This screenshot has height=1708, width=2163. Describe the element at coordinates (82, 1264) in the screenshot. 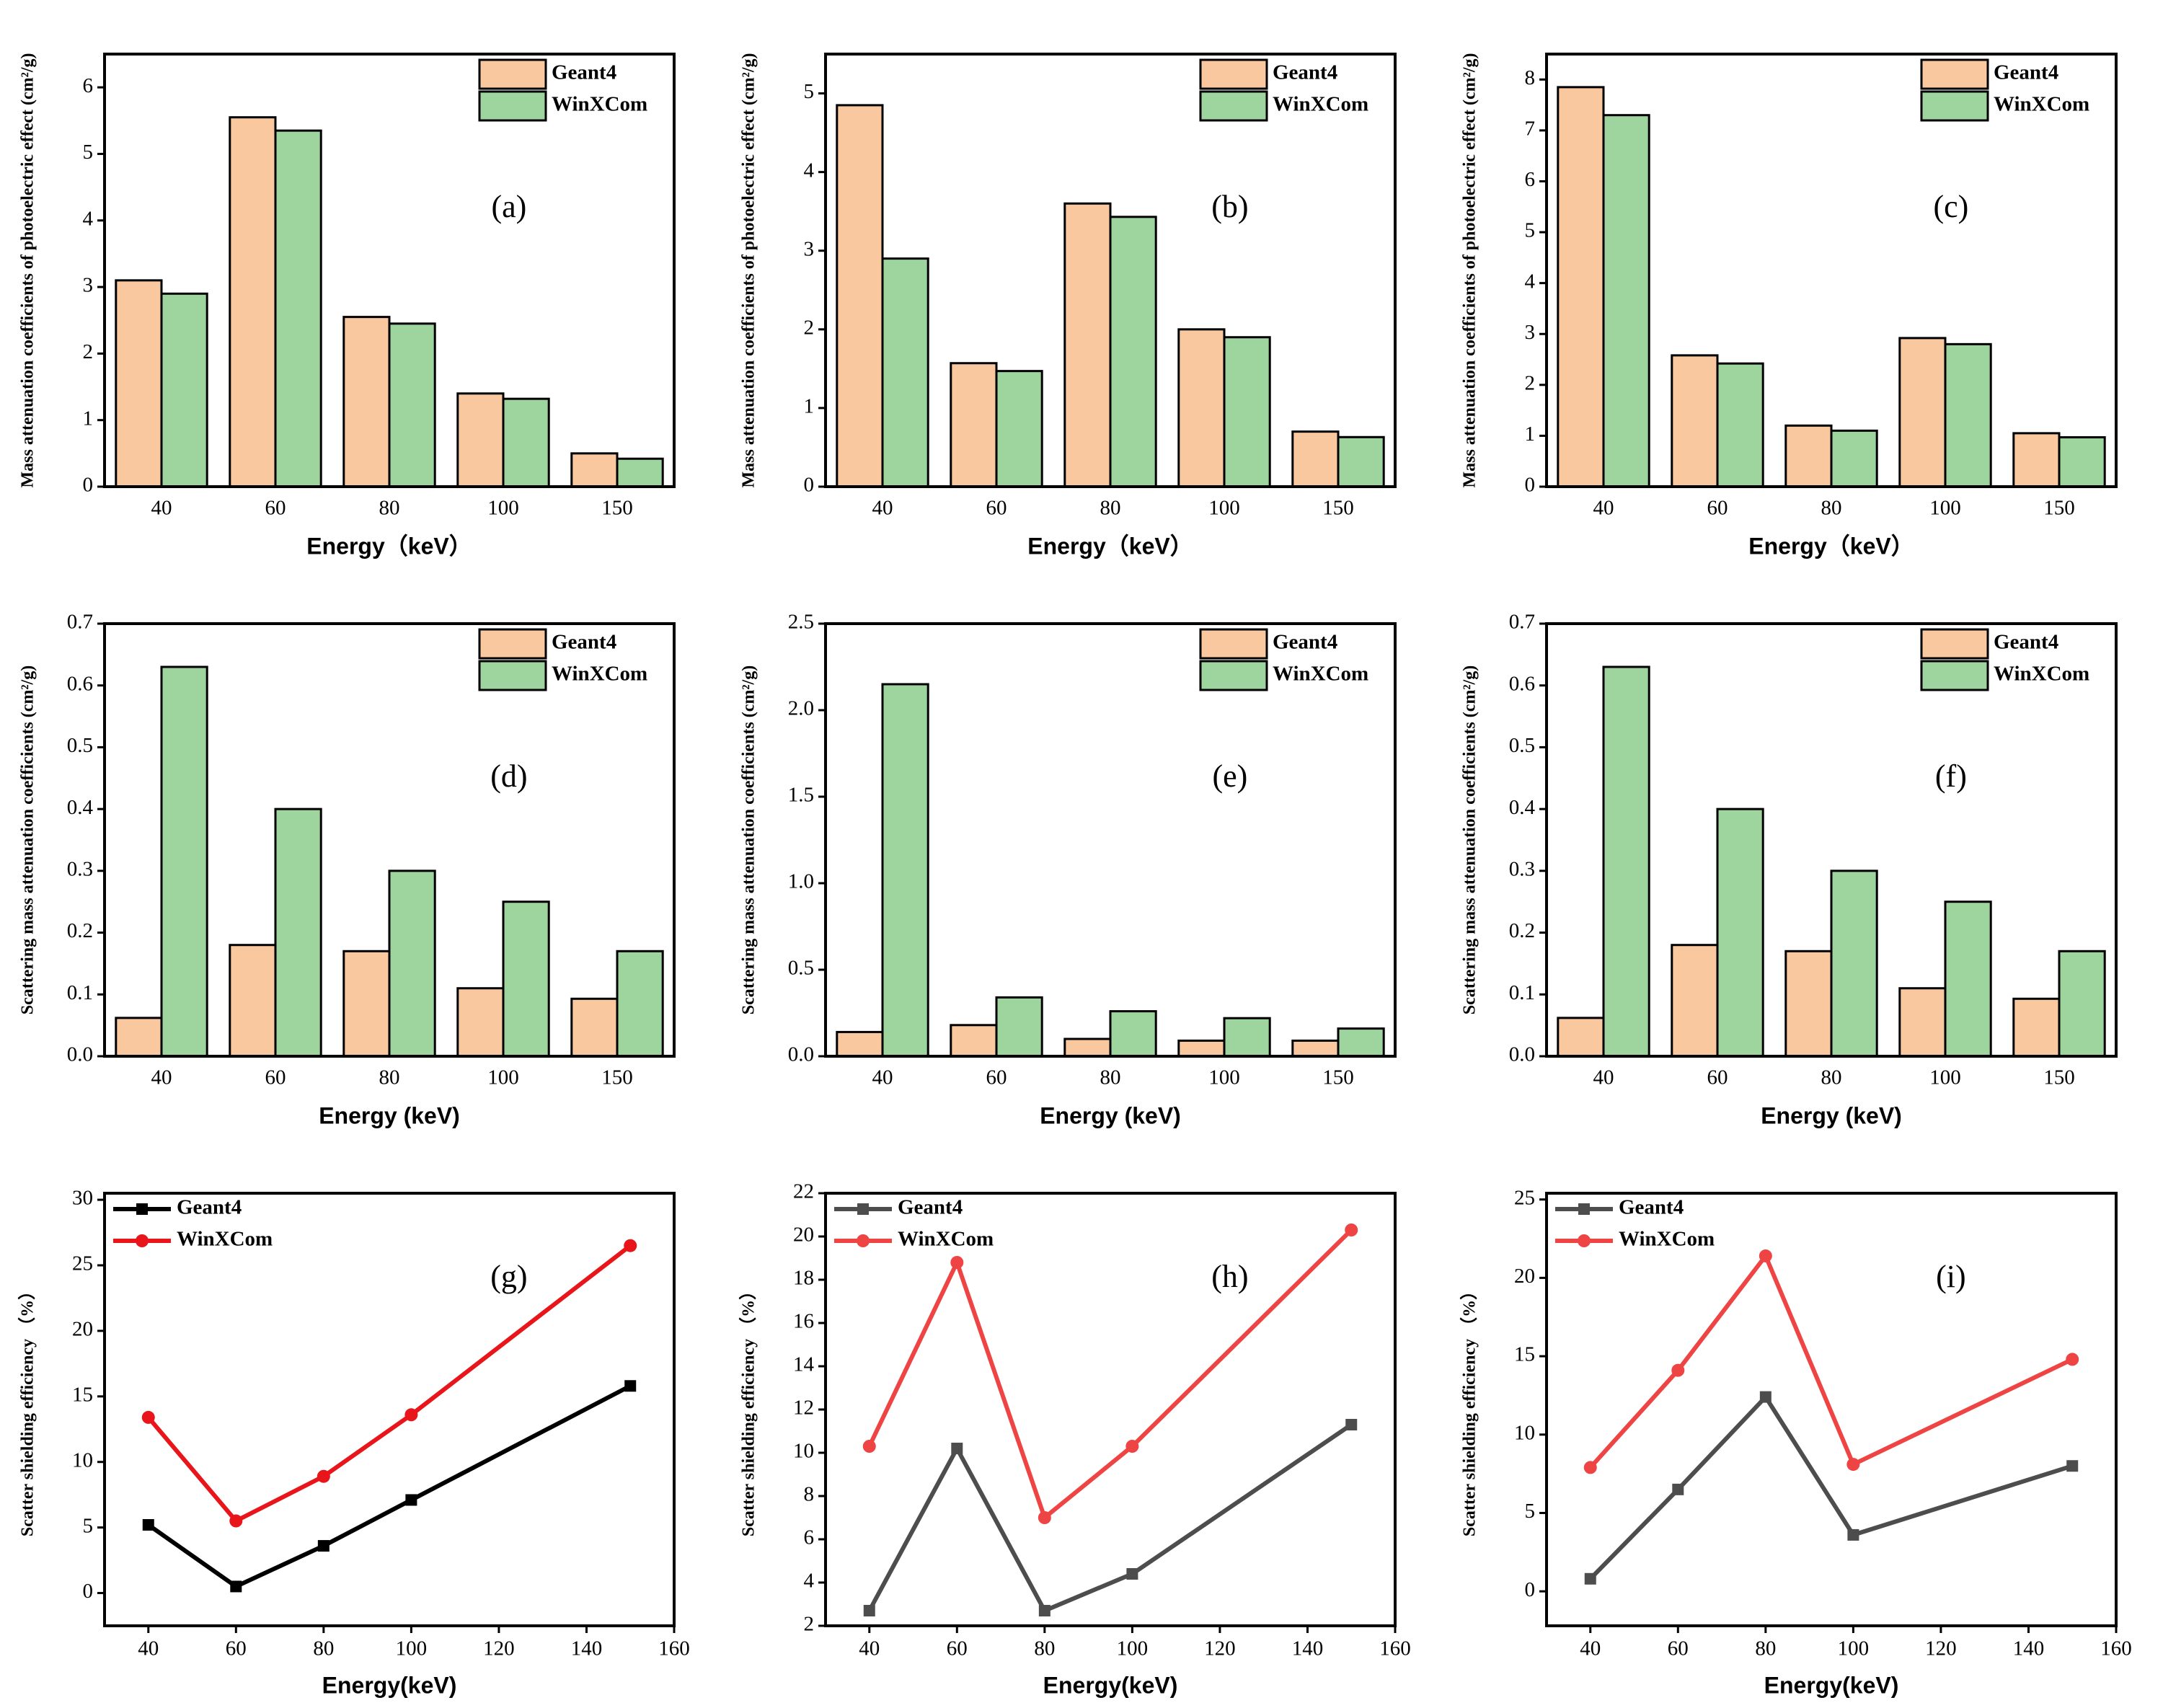

I see `y-tick-label: 25` at that location.